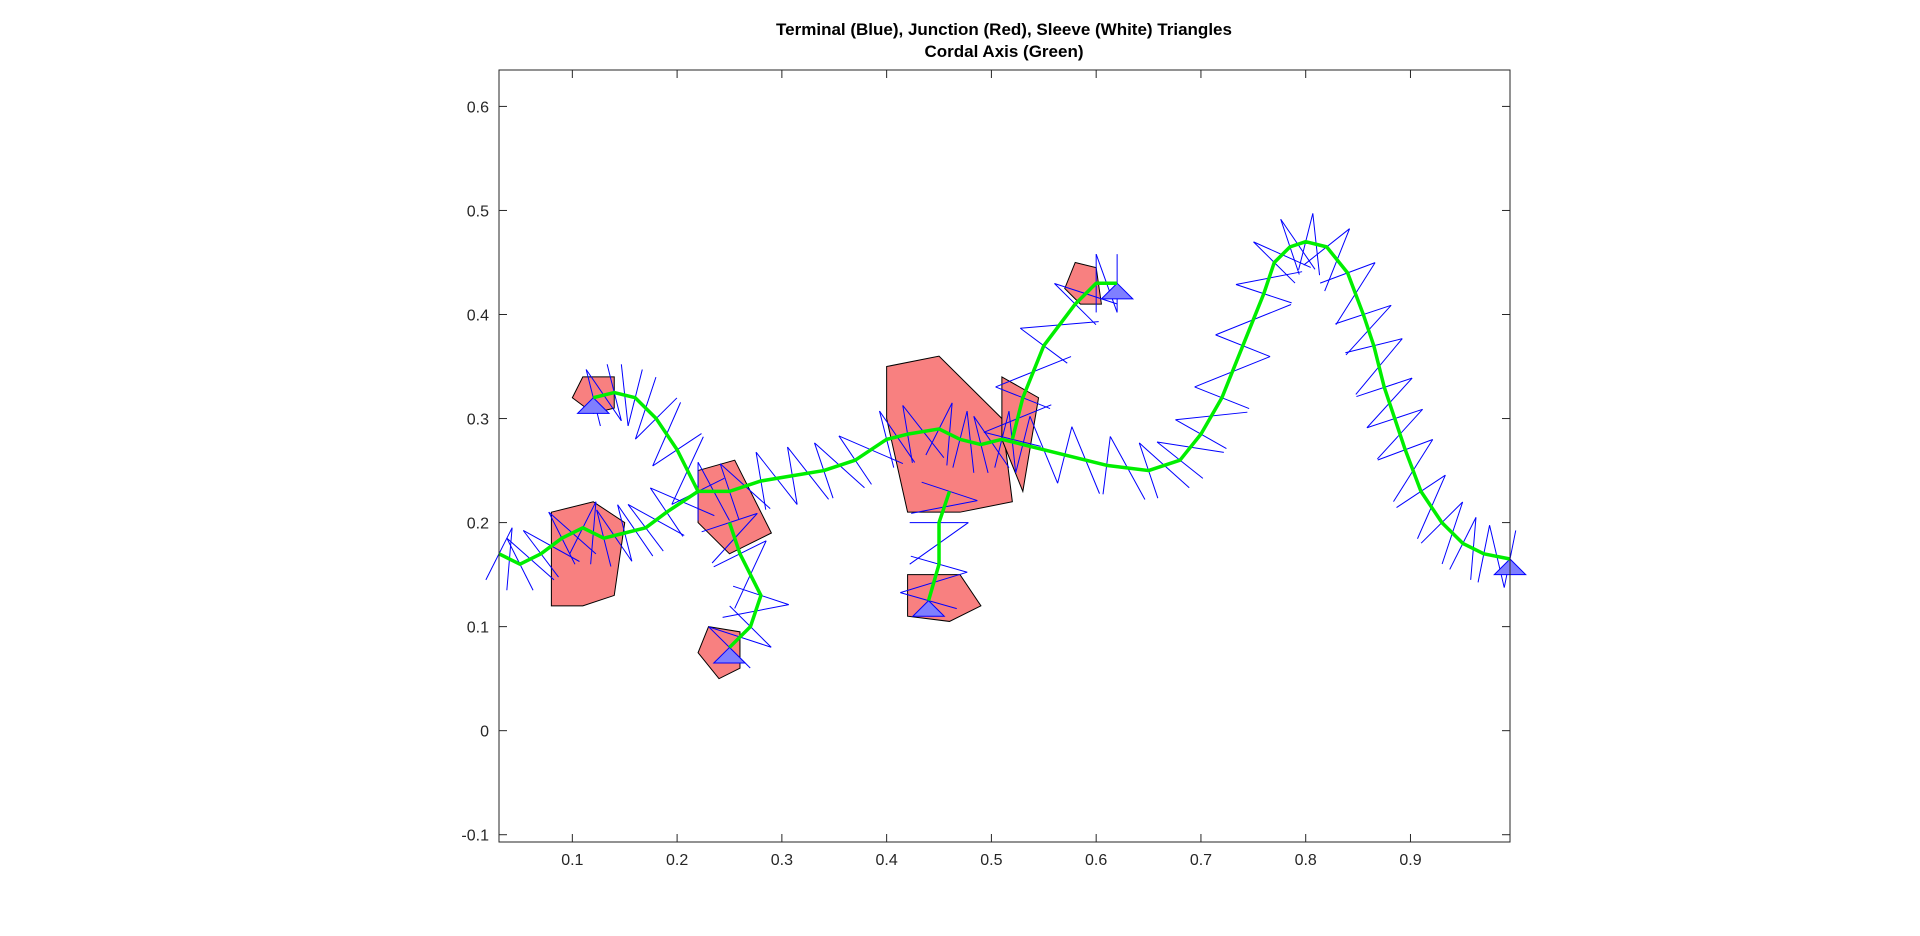 This screenshot has width=1920, height=936. I want to click on y-tick-label-4: 0.3, so click(478, 420).